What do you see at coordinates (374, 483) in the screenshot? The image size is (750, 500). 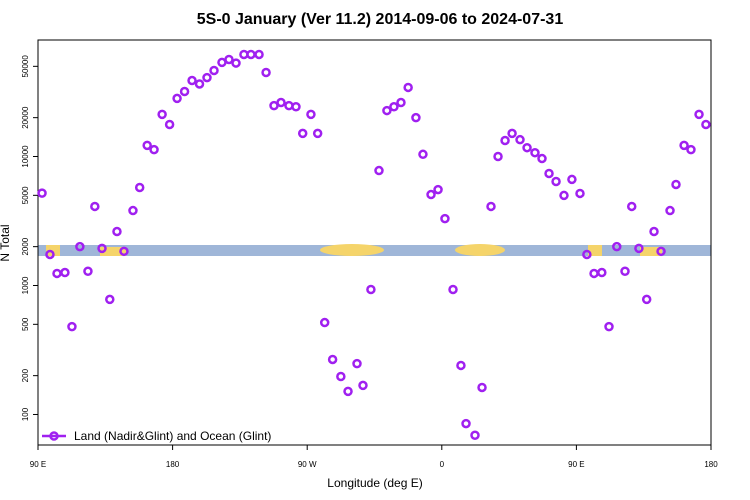 I see `x-axis-label: Longitude (deg E)` at bounding box center [374, 483].